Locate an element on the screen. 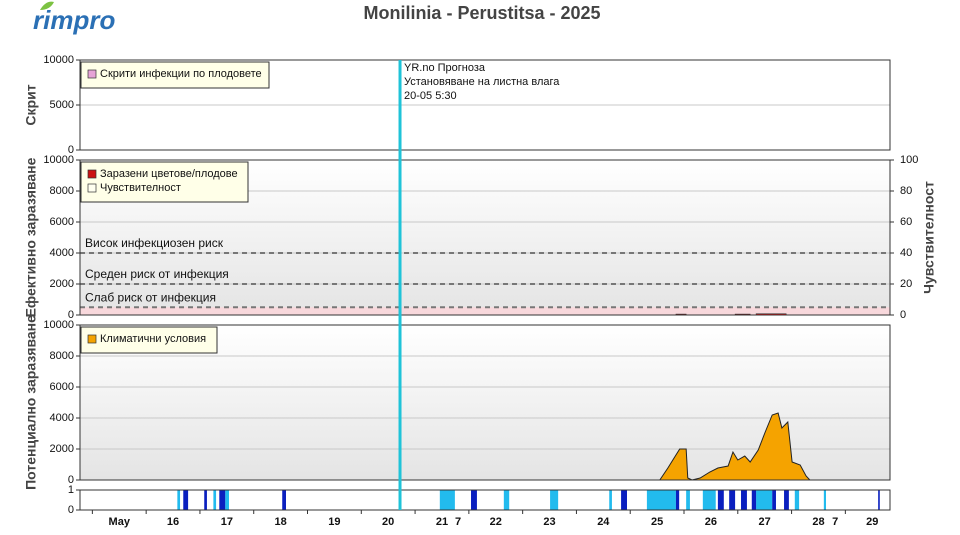 Image resolution: width=960 pixels, height=535 pixels. x-tick-label: 17 is located at coordinates (227, 522).